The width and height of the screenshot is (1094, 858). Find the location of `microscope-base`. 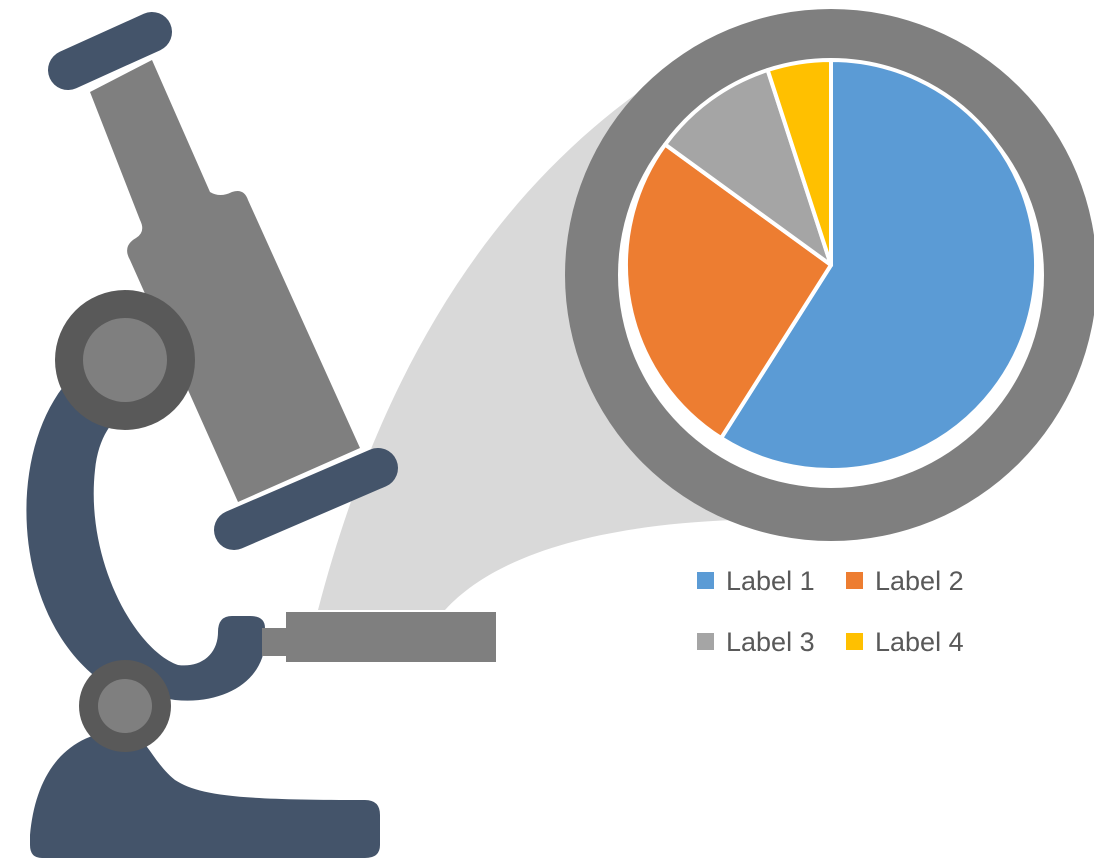

microscope-base is located at coordinates (205, 794).